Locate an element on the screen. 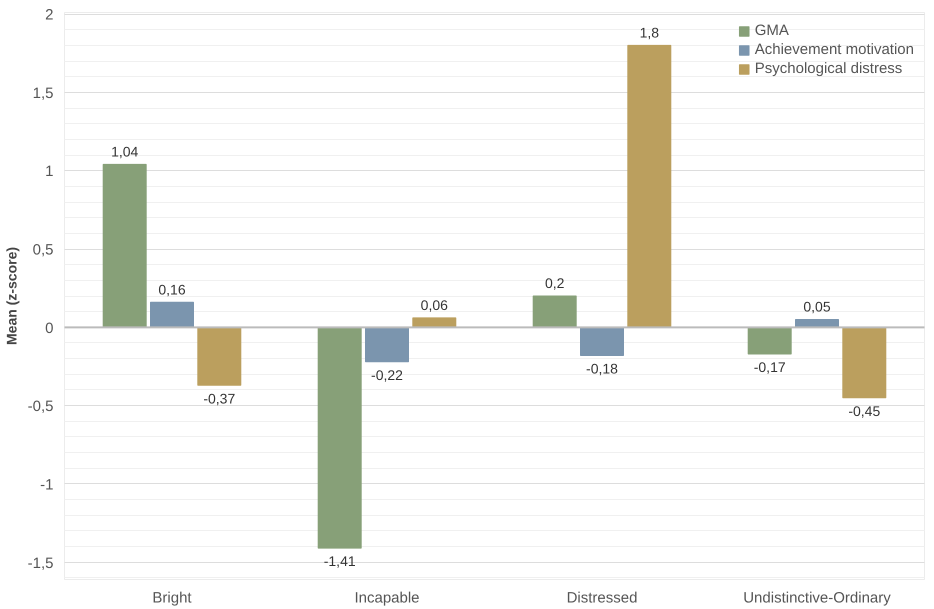 The height and width of the screenshot is (609, 934). y-tick-label: 1 is located at coordinates (49, 171).